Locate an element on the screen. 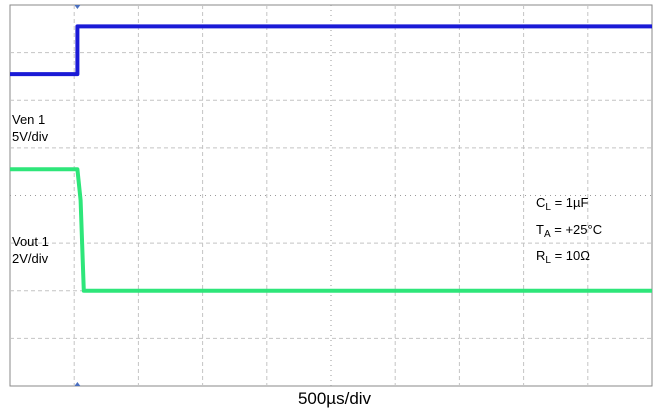 Image resolution: width=669 pixels, height=412 pixels. vout1-name: Vout 1 is located at coordinates (30, 241).